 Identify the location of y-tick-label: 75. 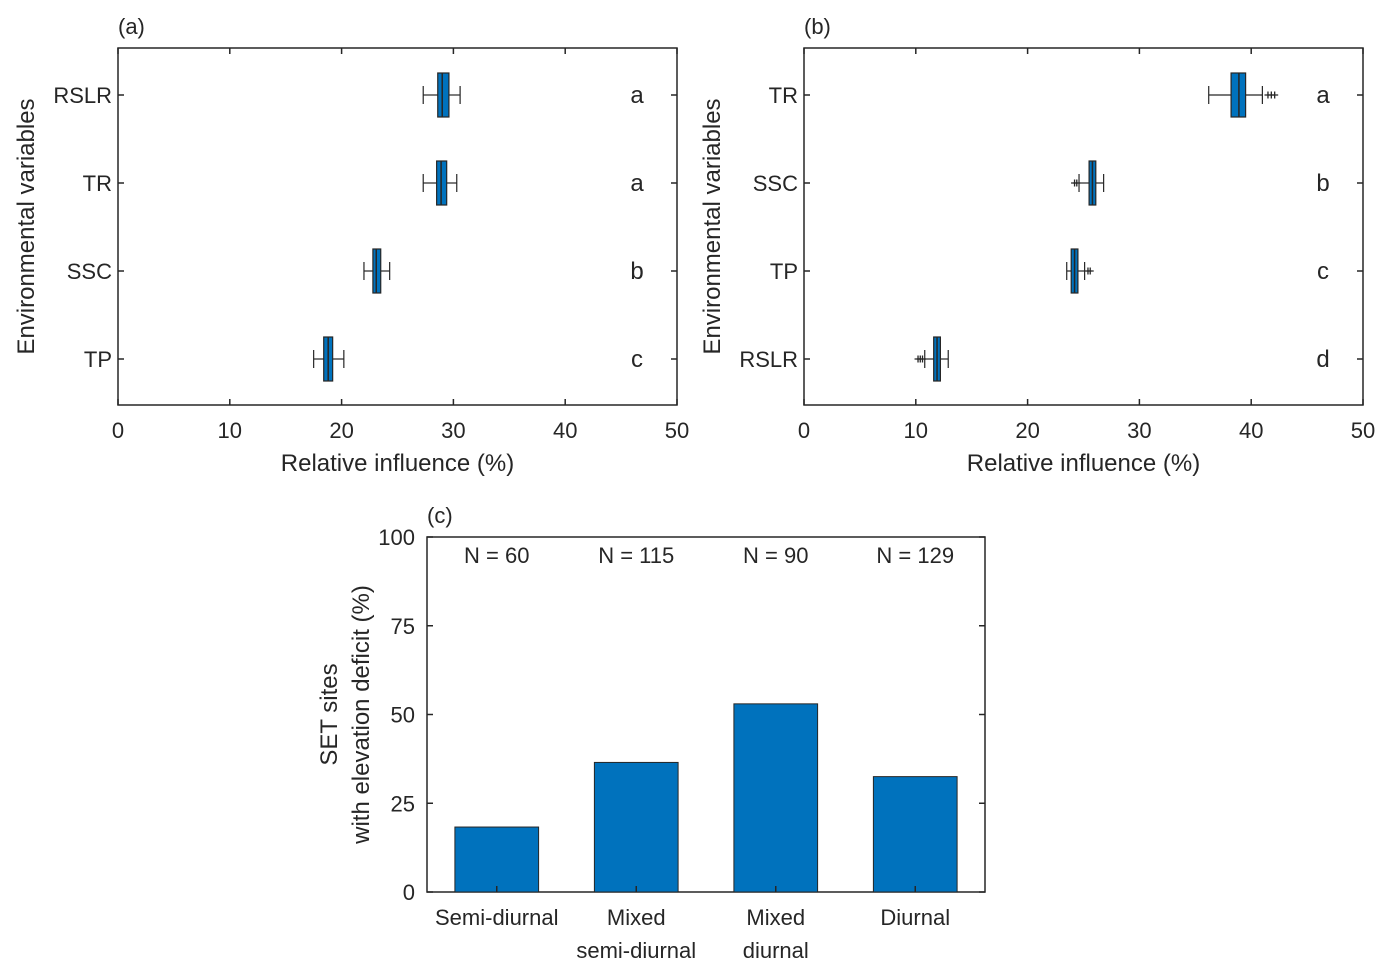
(403, 626).